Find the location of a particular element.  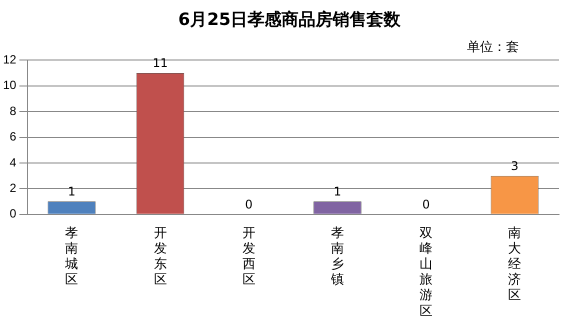

data-label: 3 is located at coordinates (514, 165).